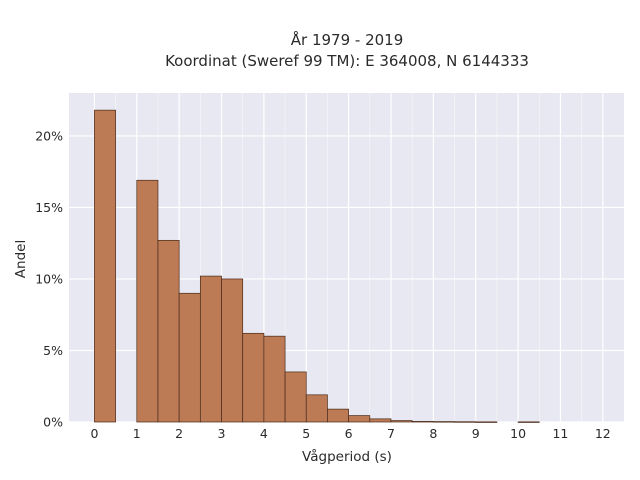  Describe the element at coordinates (306, 433) in the screenshot. I see `x-tick-label: 5` at that location.